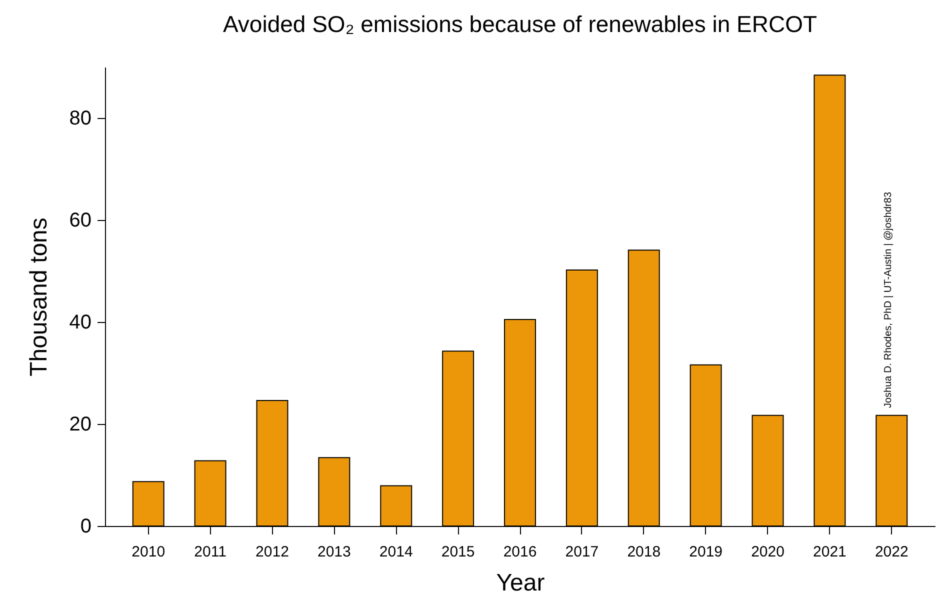 The height and width of the screenshot is (616, 938). I want to click on x-tick-label: 2017, so click(582, 552).